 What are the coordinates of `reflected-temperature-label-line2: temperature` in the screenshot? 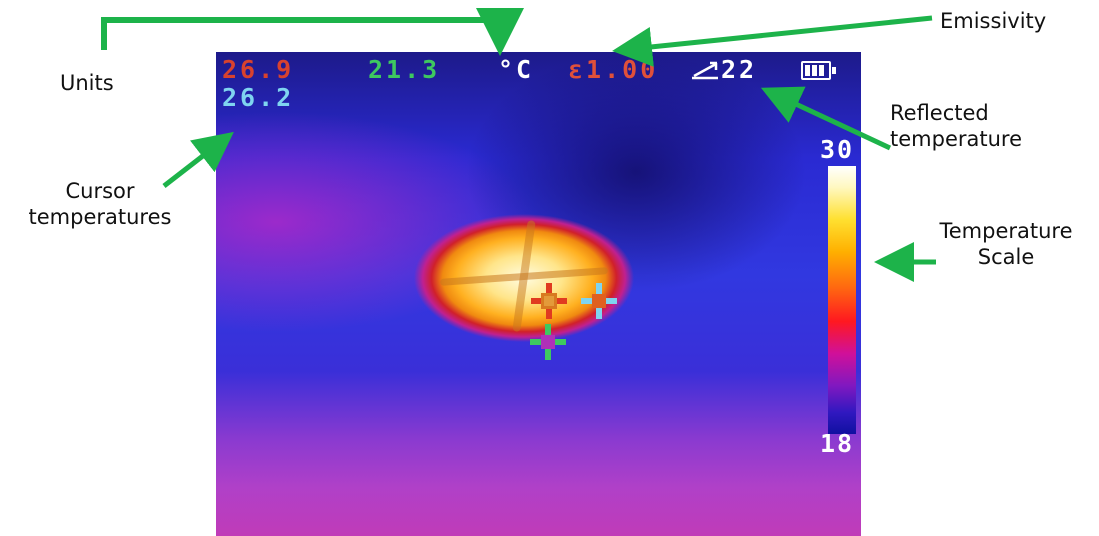 It's located at (956, 139).